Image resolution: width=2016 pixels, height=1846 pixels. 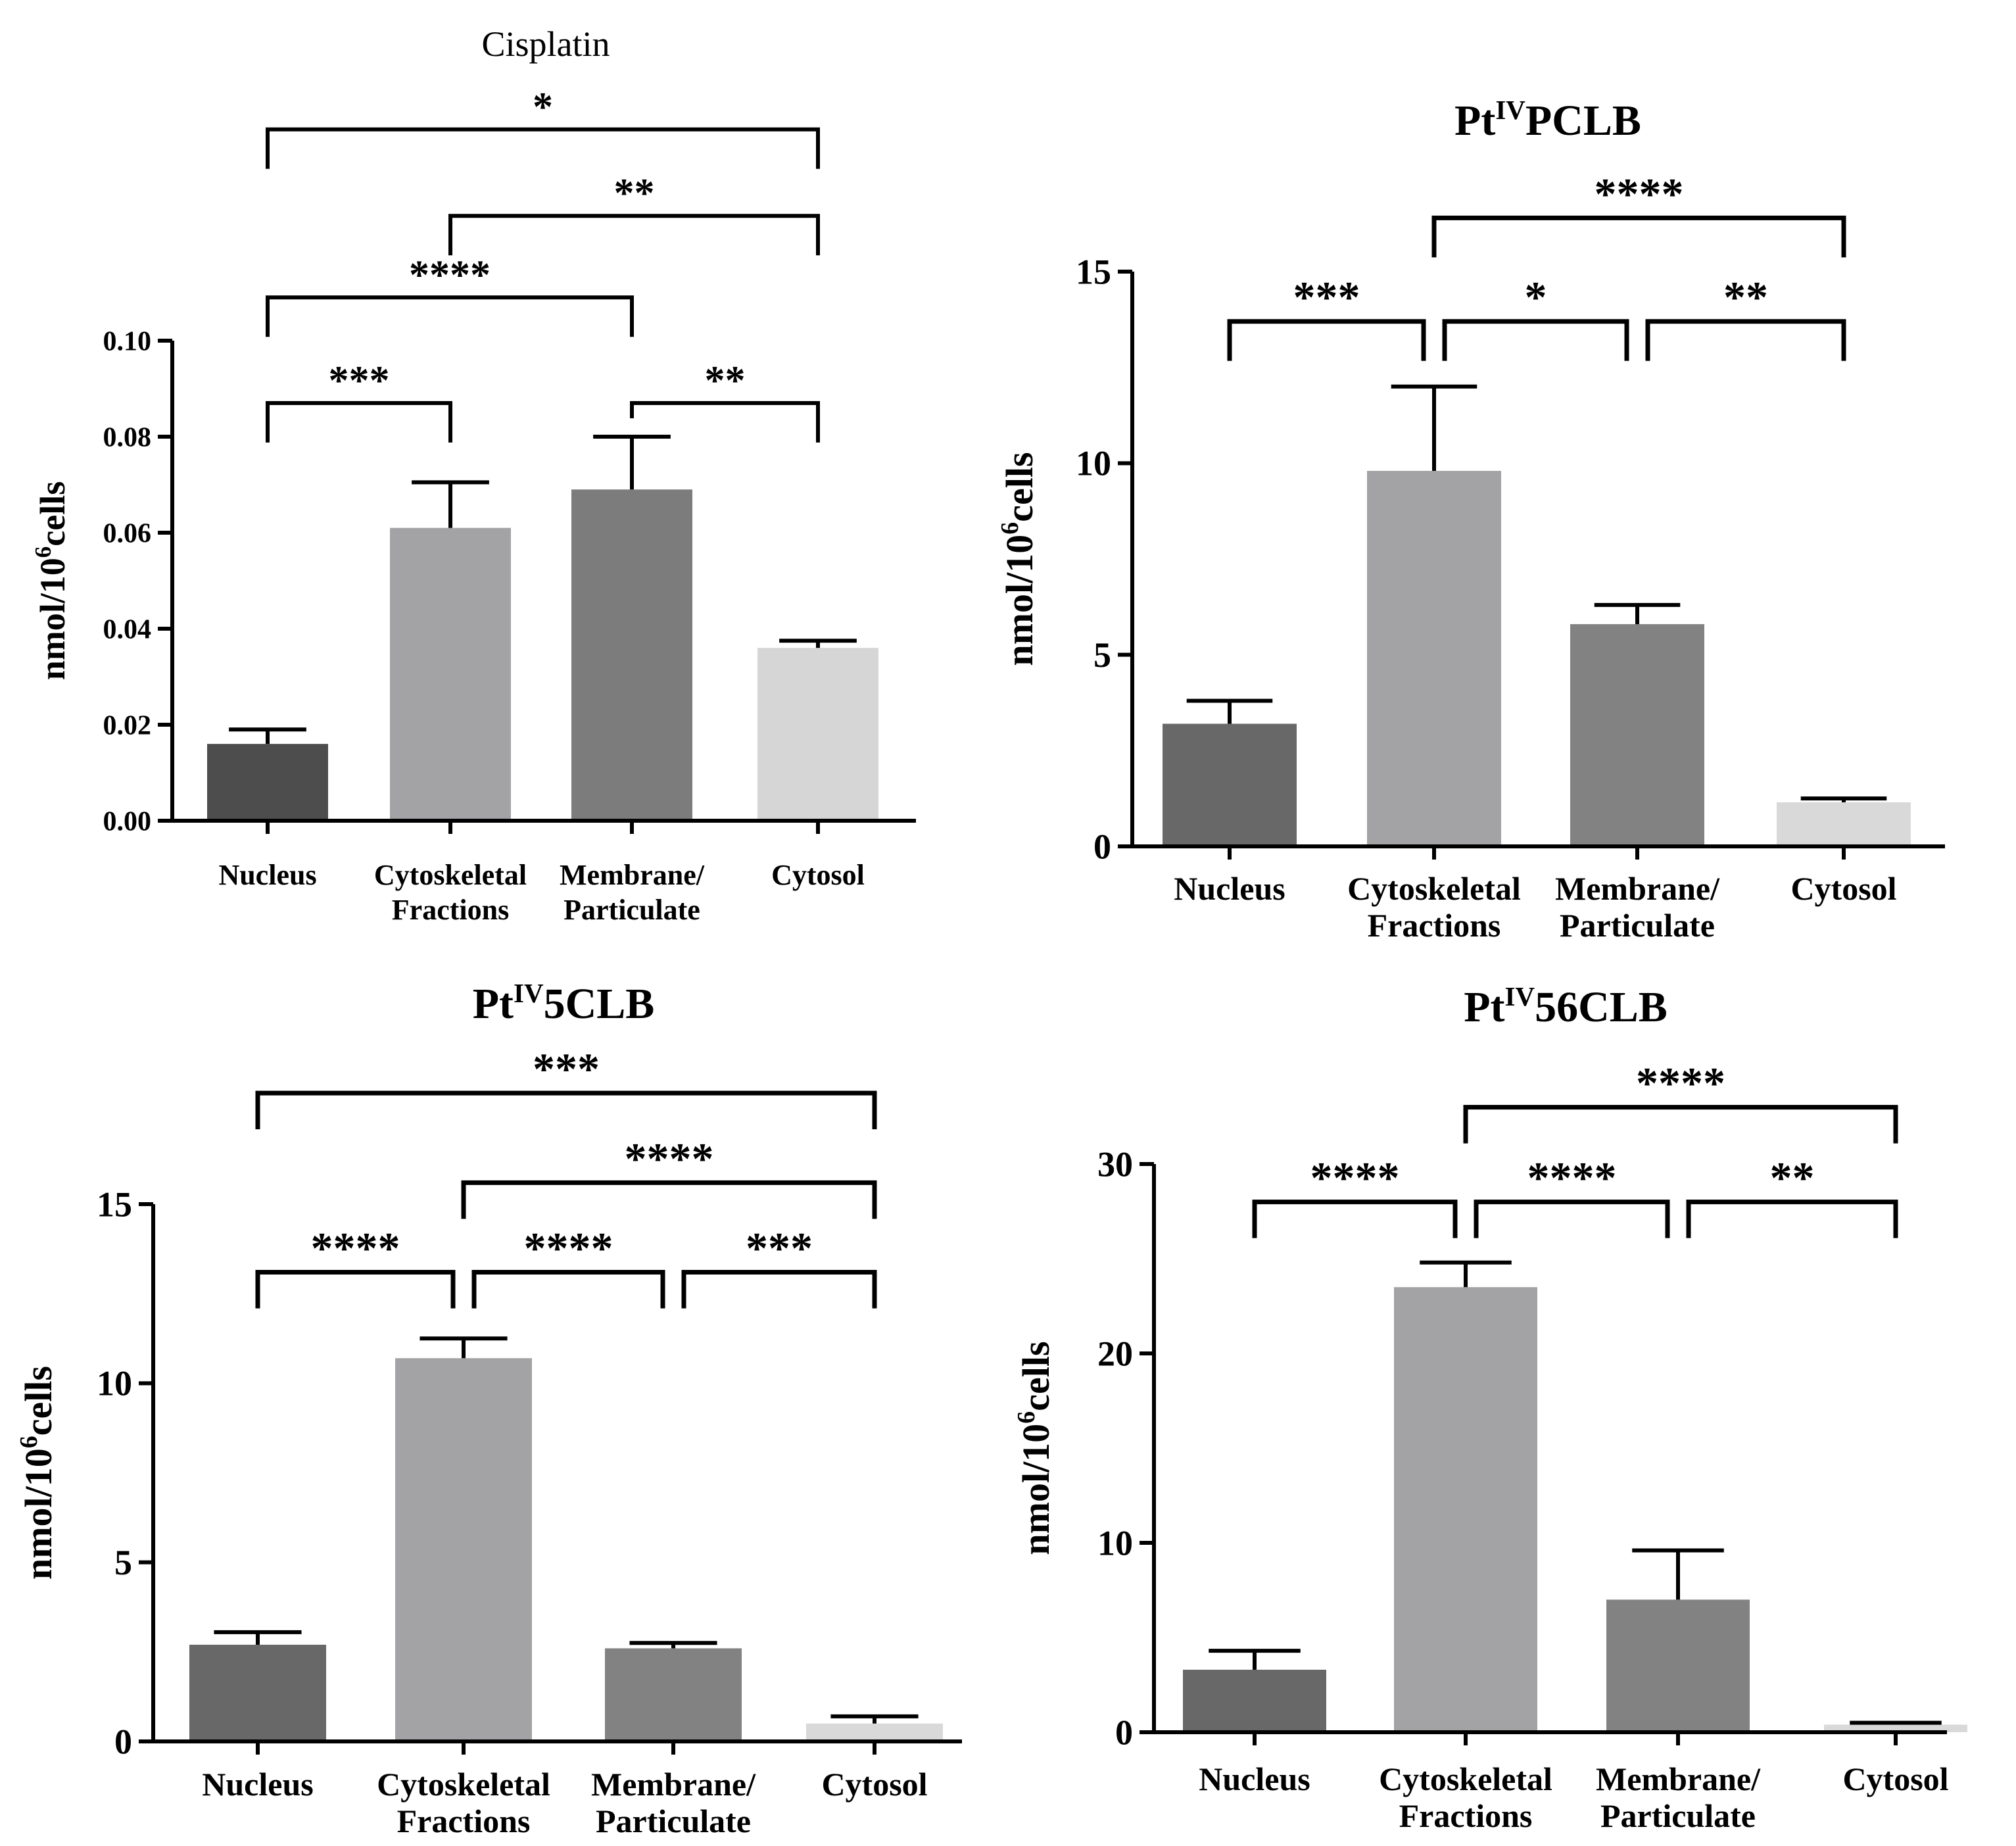 What do you see at coordinates (545, 44) in the screenshot?
I see `chart-title: Cisplatin` at bounding box center [545, 44].